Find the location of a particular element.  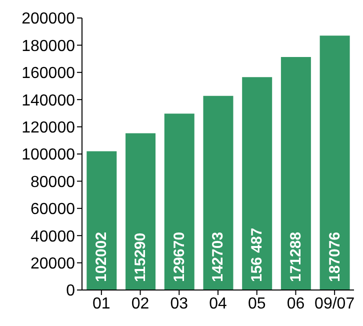

data-label: 156 487 is located at coordinates (257, 255).